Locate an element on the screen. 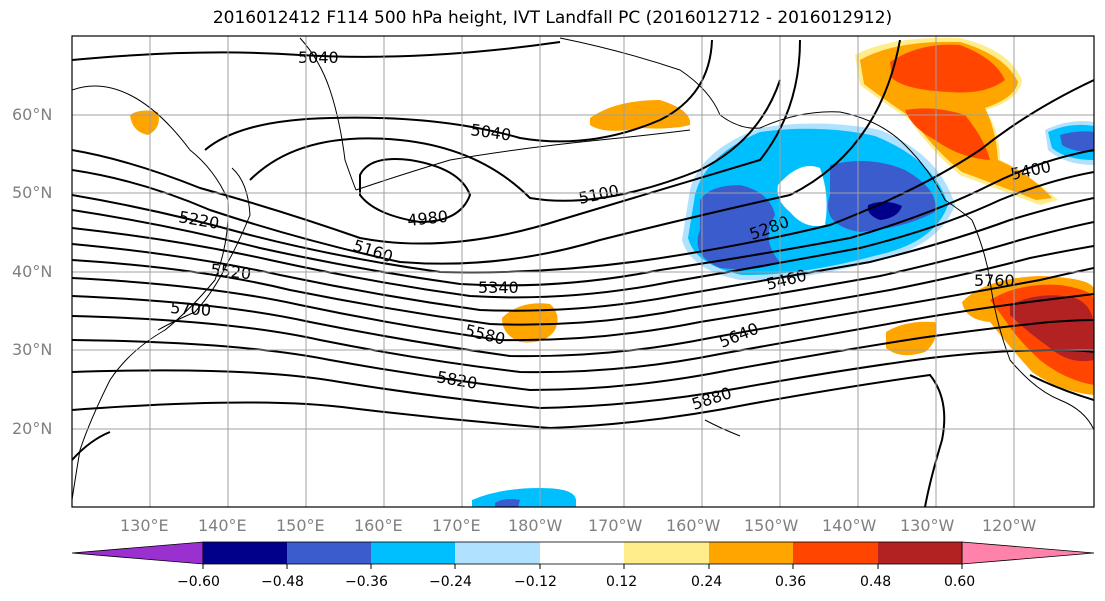 Image resolution: width=1105 pixels, height=601 pixels. lat-tick-label: 20°N is located at coordinates (32, 428).